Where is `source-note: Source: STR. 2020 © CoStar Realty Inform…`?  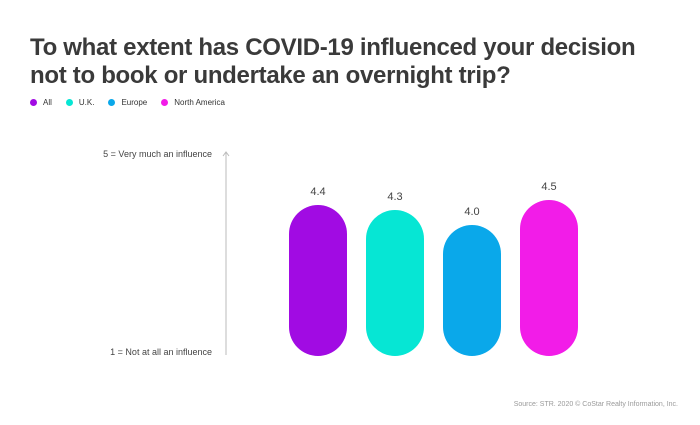 source-note: Source: STR. 2020 © CoStar Realty Inform… is located at coordinates (595, 404).